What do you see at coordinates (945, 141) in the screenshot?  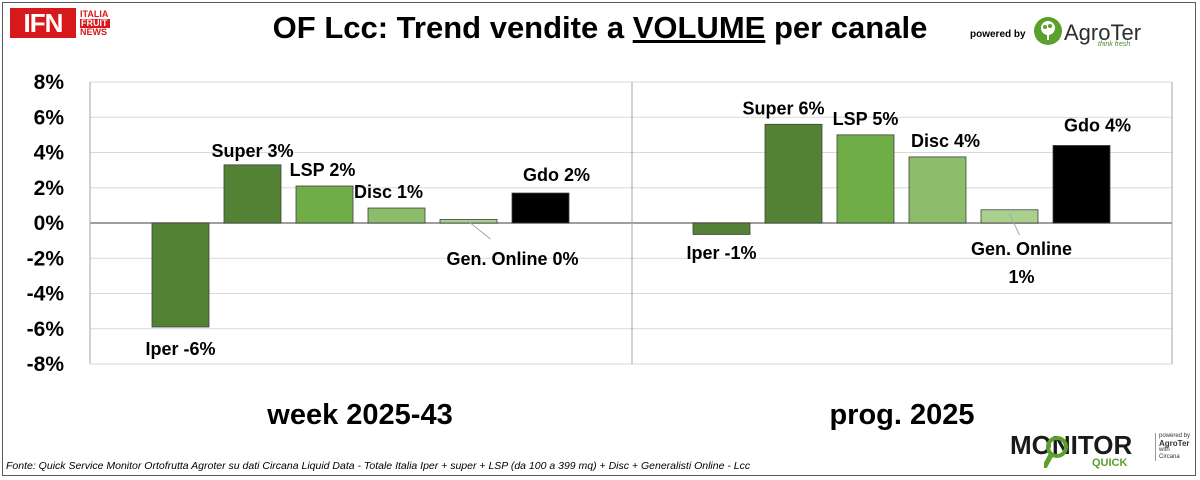 I see `data-label-disc: Disc 4%` at bounding box center [945, 141].